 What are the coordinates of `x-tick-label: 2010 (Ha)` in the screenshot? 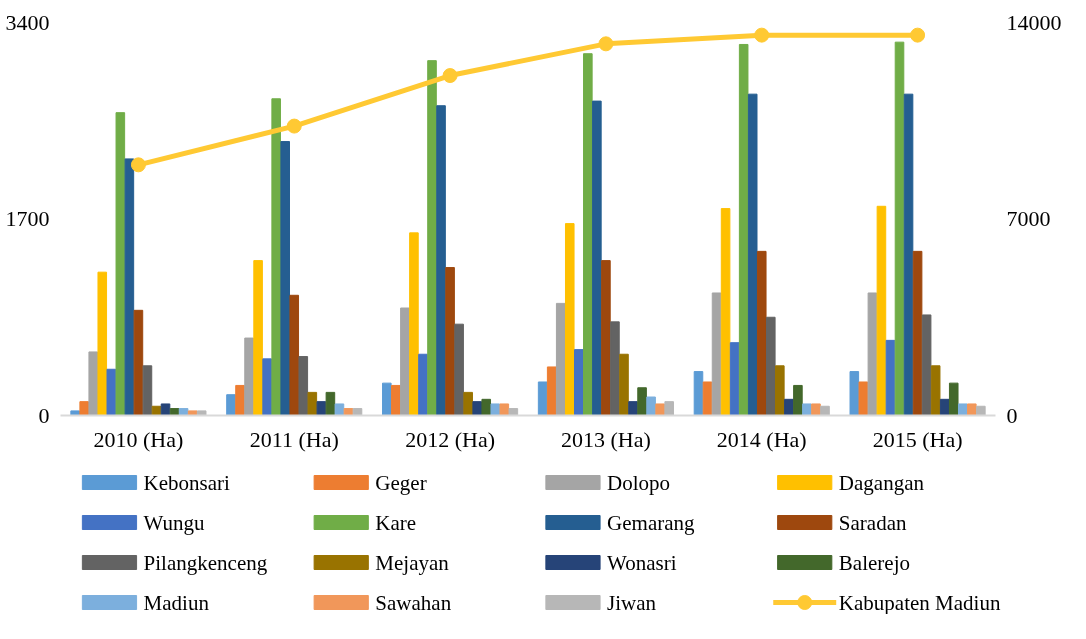 It's located at (138, 439).